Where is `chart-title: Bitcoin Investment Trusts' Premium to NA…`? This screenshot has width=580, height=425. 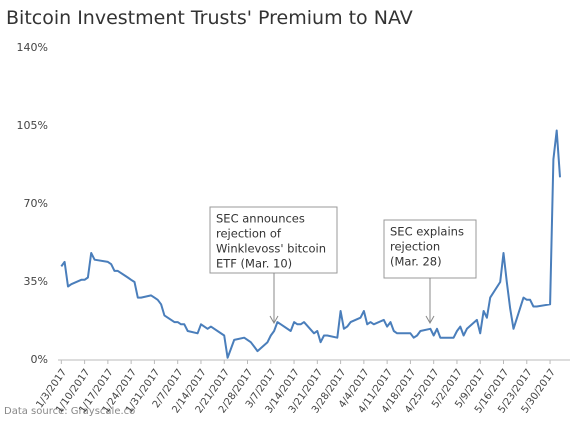 chart-title: Bitcoin Investment Trusts' Premium to NA… is located at coordinates (209, 18).